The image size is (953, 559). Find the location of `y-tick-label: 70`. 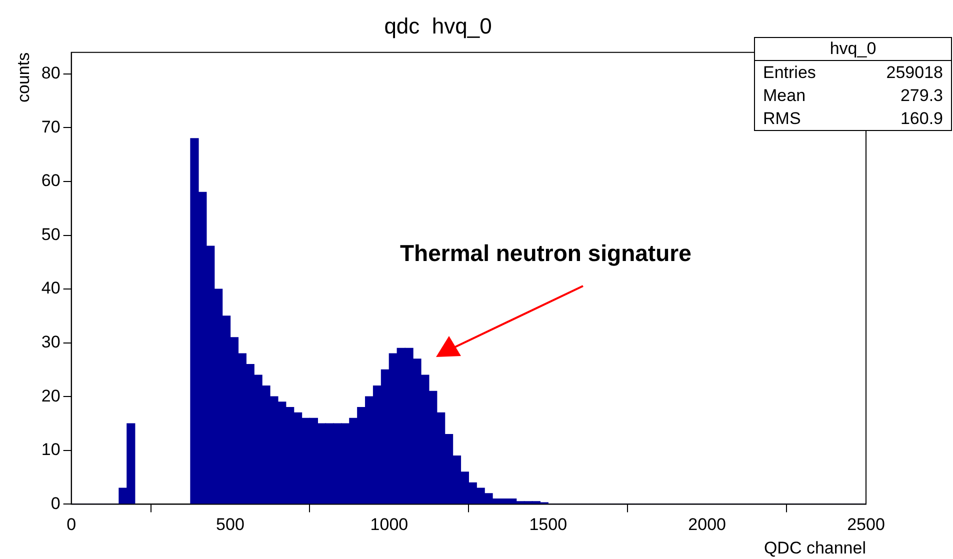

y-tick-label: 70 is located at coordinates (50, 126).